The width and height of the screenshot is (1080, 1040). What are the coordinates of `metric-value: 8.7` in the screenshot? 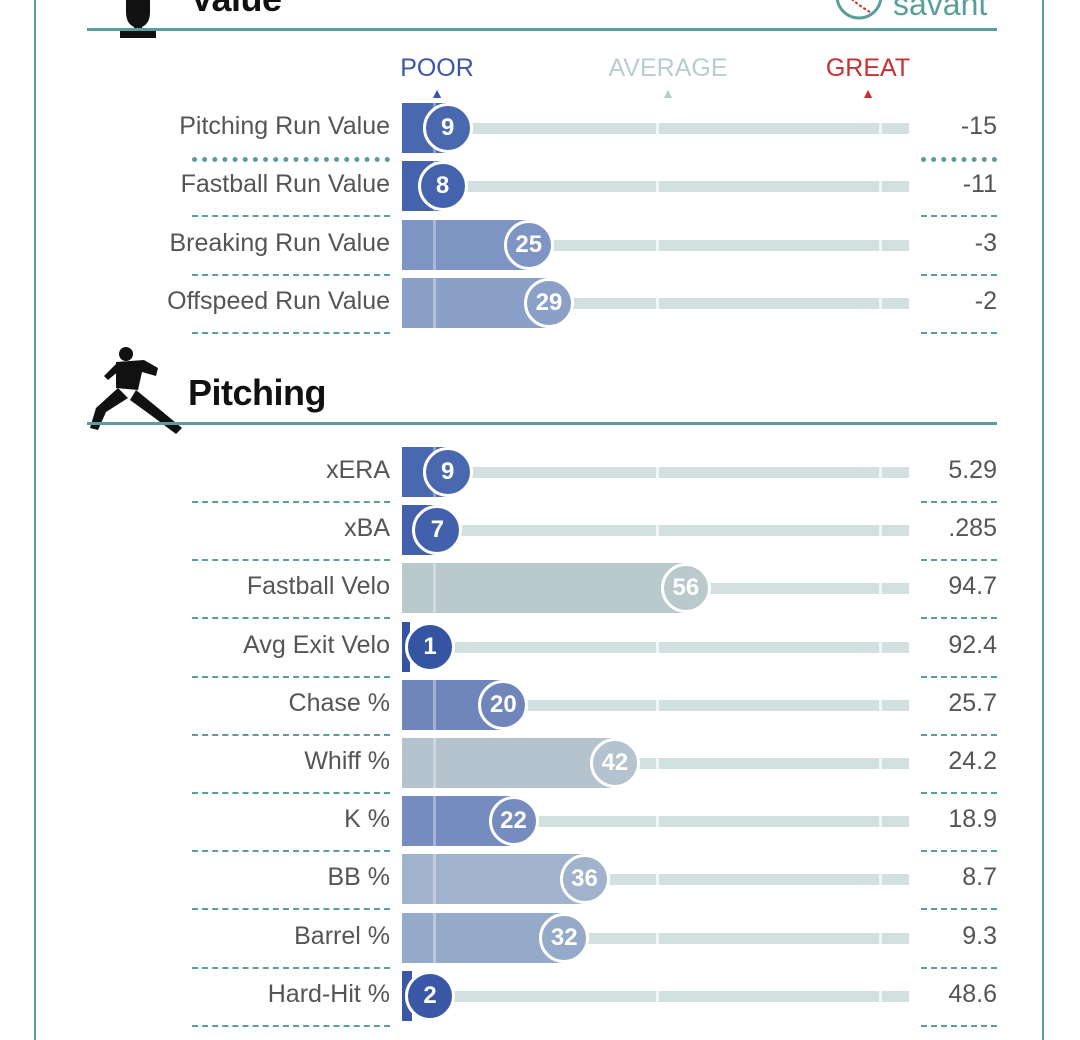 It's located at (979, 877).